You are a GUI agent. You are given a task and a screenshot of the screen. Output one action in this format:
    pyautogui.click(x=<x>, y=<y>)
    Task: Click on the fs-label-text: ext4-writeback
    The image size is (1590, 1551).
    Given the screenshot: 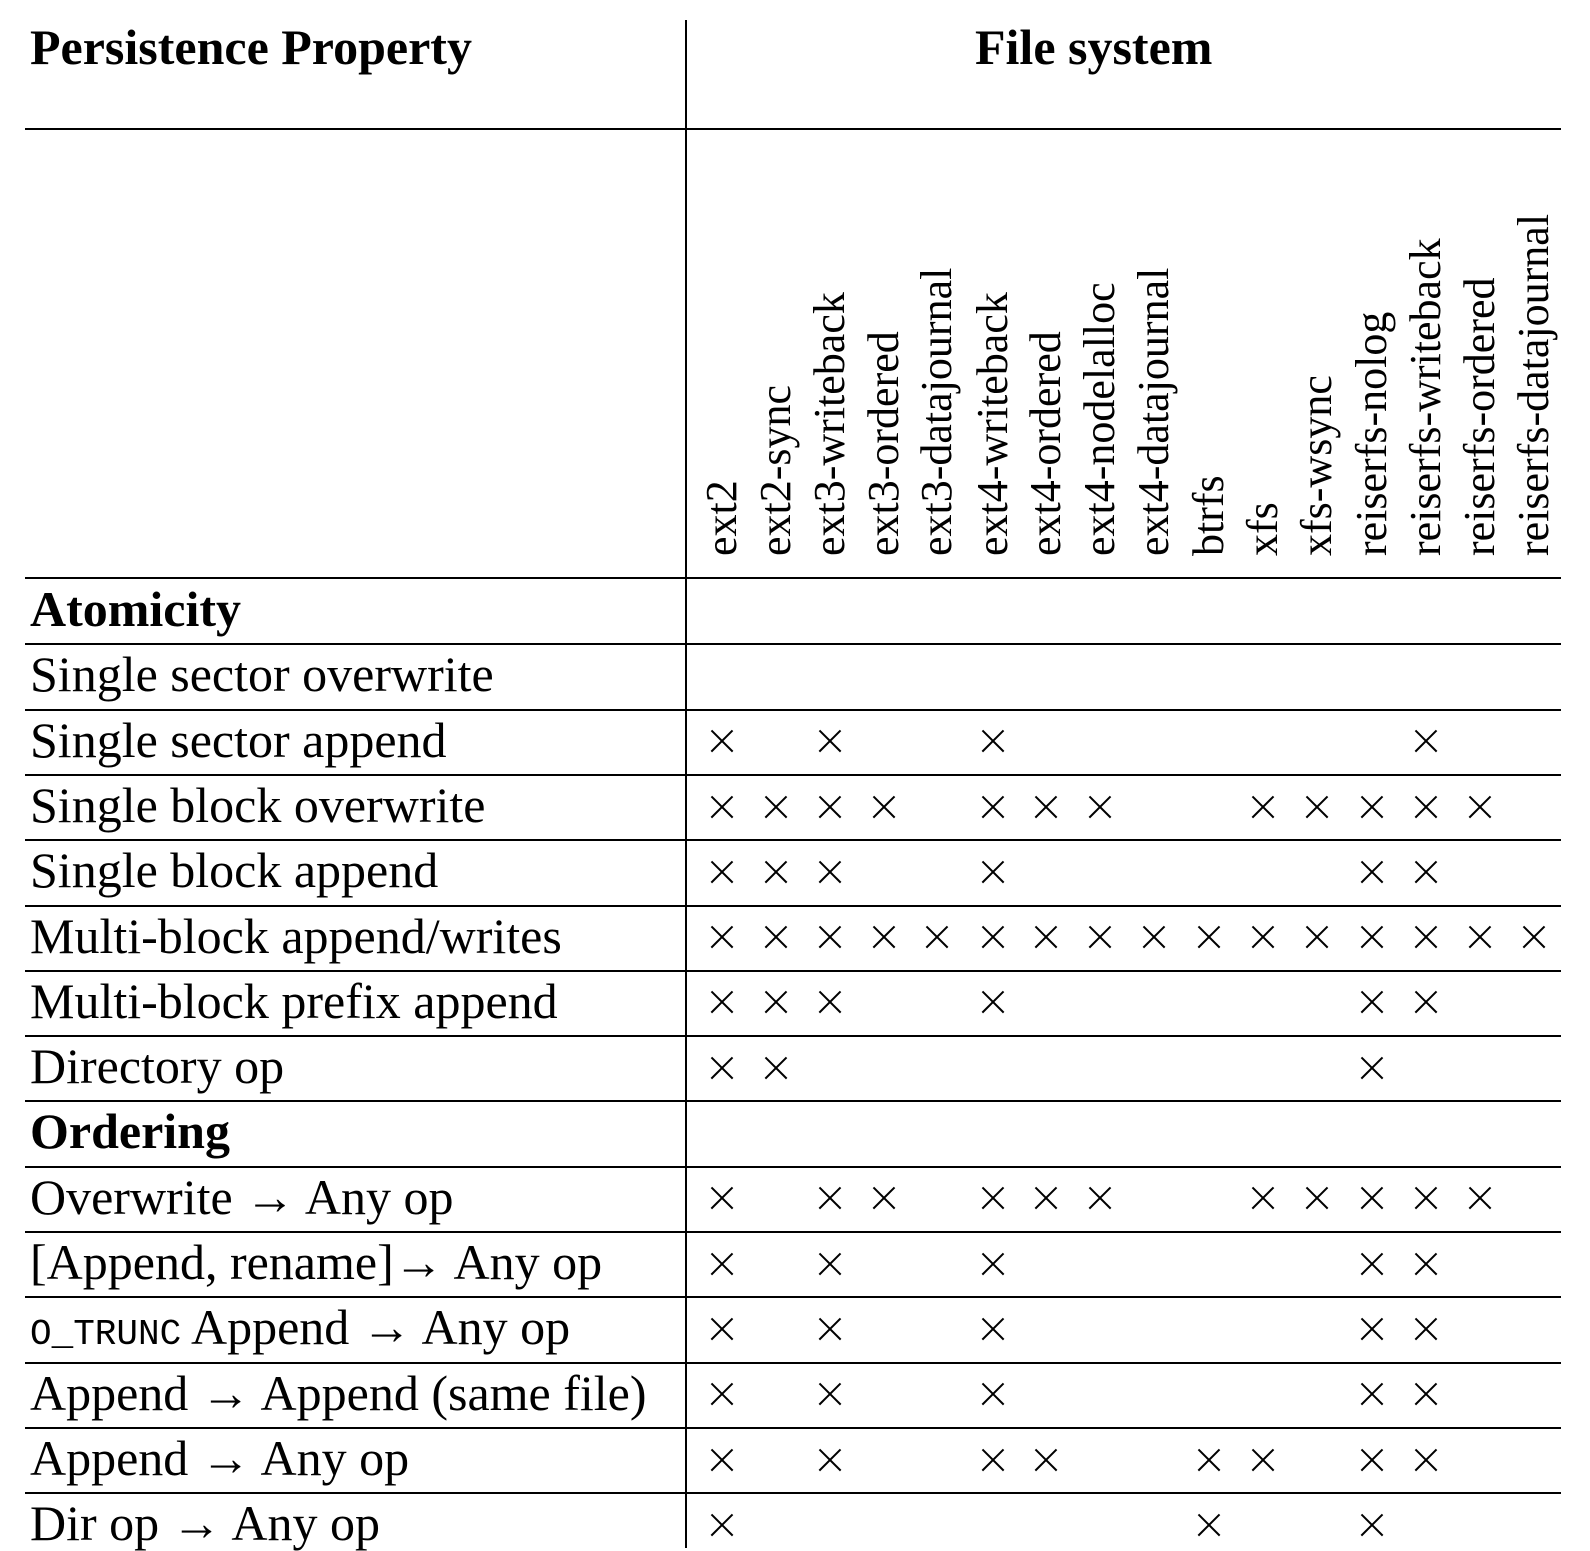 What is the action you would take?
    pyautogui.click(x=992, y=424)
    